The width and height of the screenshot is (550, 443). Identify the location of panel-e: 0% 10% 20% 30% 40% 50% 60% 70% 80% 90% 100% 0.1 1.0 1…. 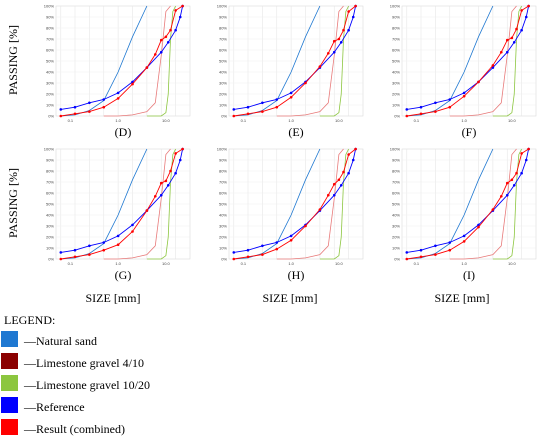
(290, 71).